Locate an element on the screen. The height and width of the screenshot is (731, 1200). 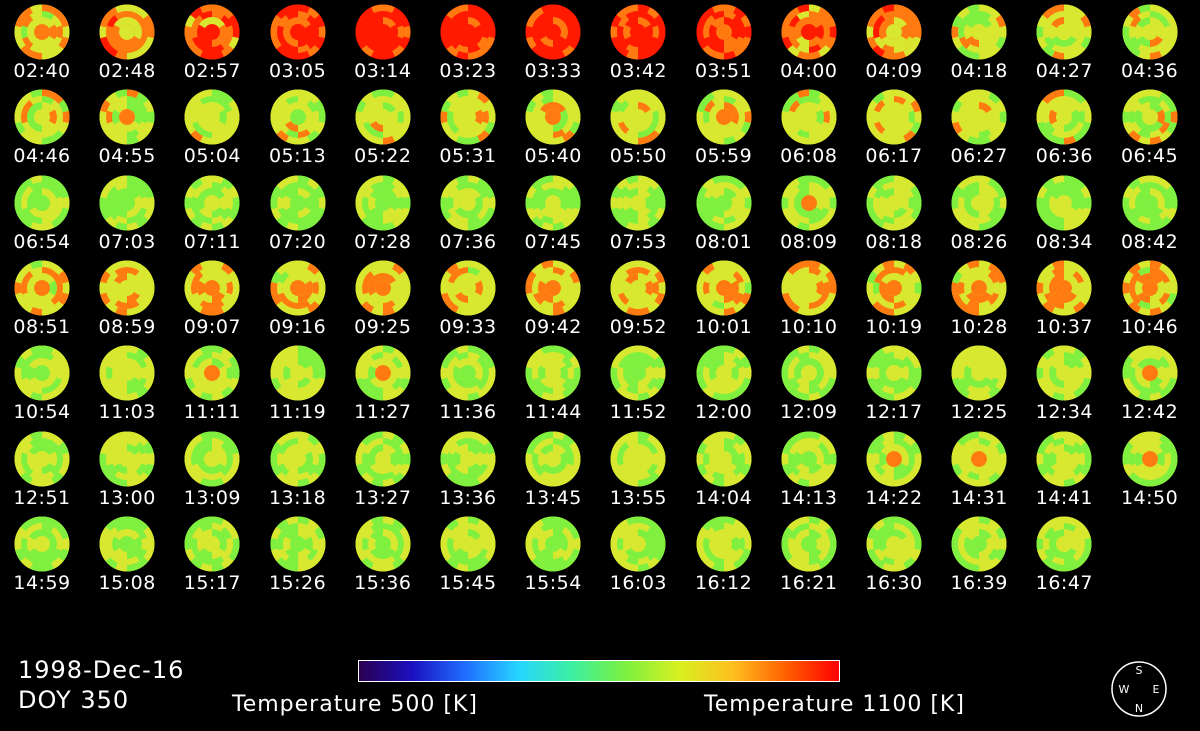
frame-time-label: 10:28 is located at coordinates (979, 326).